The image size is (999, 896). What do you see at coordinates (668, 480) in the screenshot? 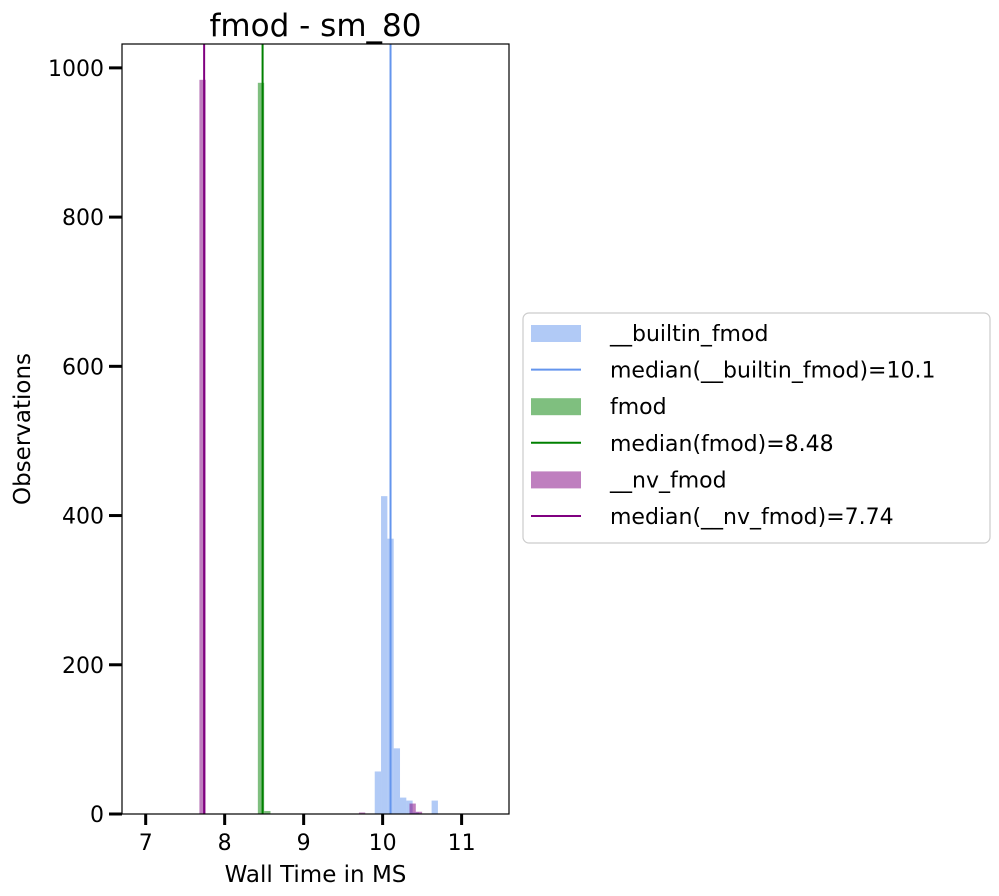
I see `legend-label: __nv_fmod` at bounding box center [668, 480].